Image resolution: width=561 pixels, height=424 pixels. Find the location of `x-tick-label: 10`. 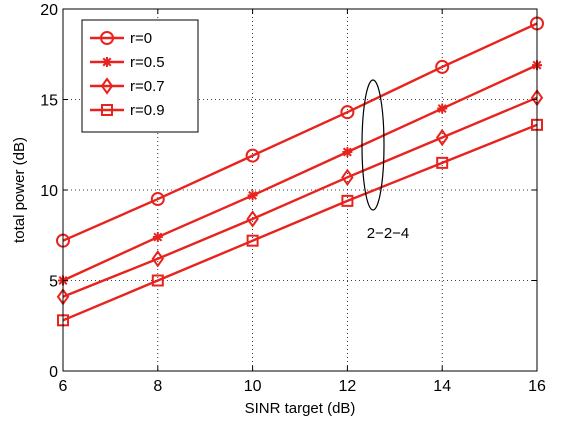

x-tick-label: 10 is located at coordinates (253, 386).